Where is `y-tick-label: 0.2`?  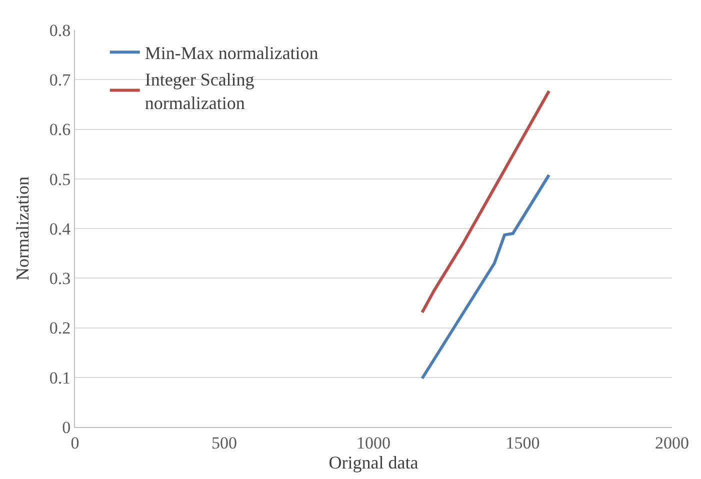
y-tick-label: 0.2 is located at coordinates (60, 328).